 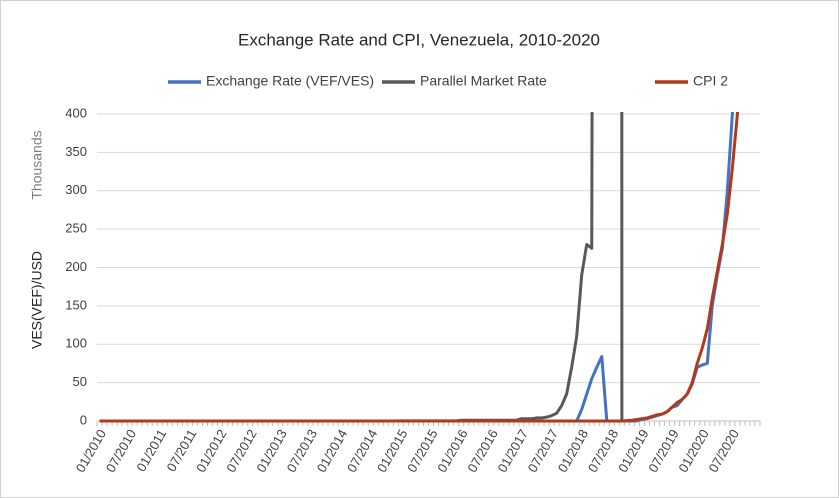 I want to click on y-tick-label: 150, so click(x=76, y=304).